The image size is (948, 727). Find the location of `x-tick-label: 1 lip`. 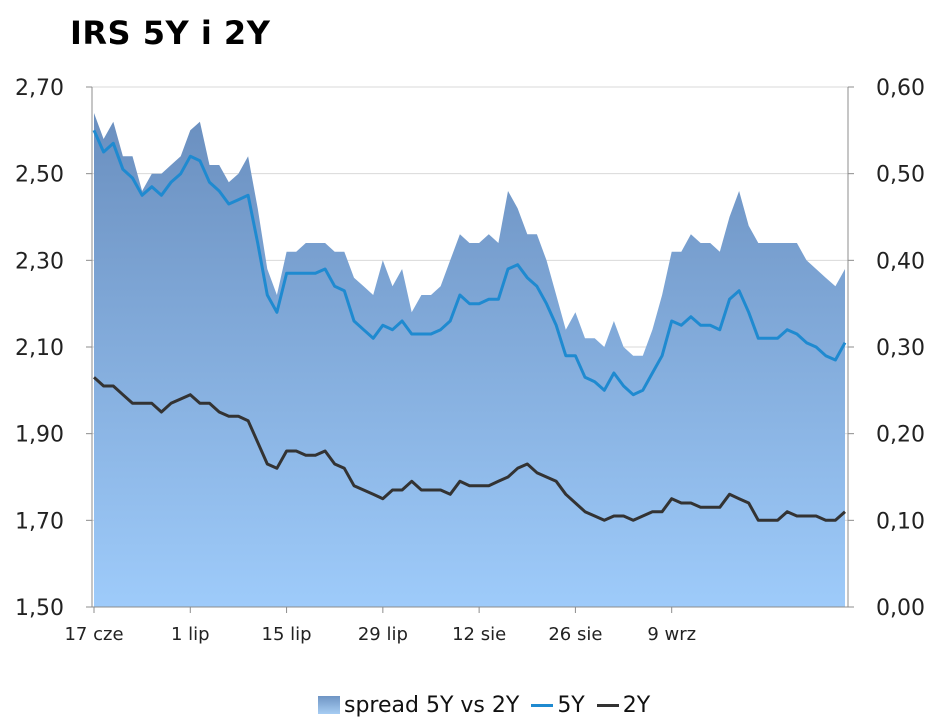

x-tick-label: 1 lip is located at coordinates (190, 634).